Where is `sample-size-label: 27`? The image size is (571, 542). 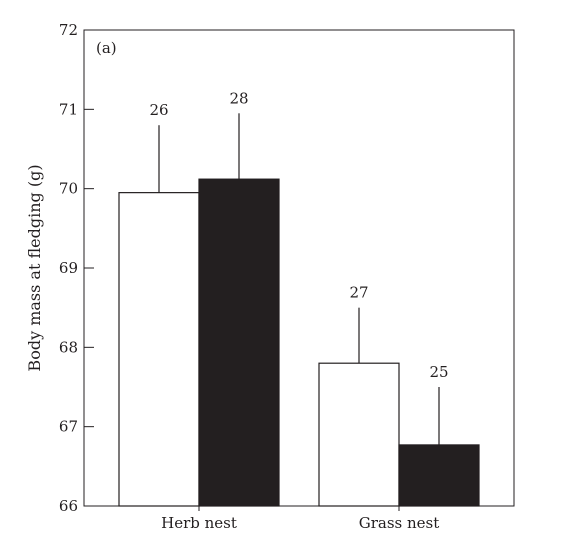
sample-size-label: 27 is located at coordinates (358, 293).